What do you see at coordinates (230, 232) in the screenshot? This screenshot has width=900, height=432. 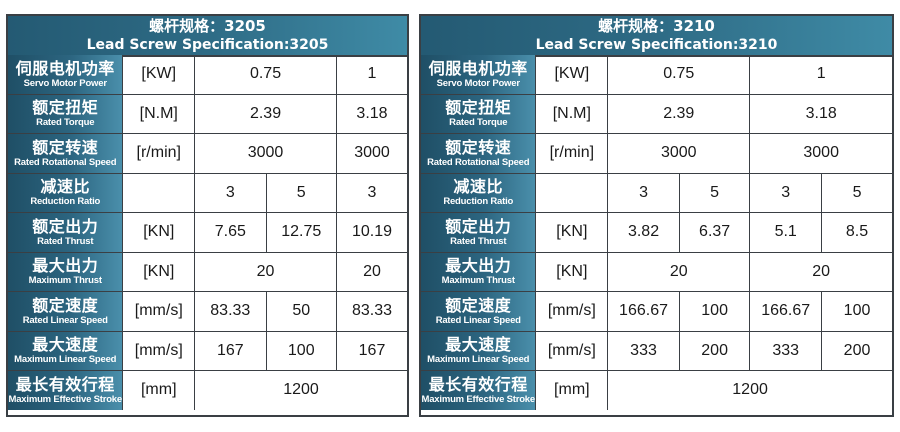 I see `value-cell: 7.65` at bounding box center [230, 232].